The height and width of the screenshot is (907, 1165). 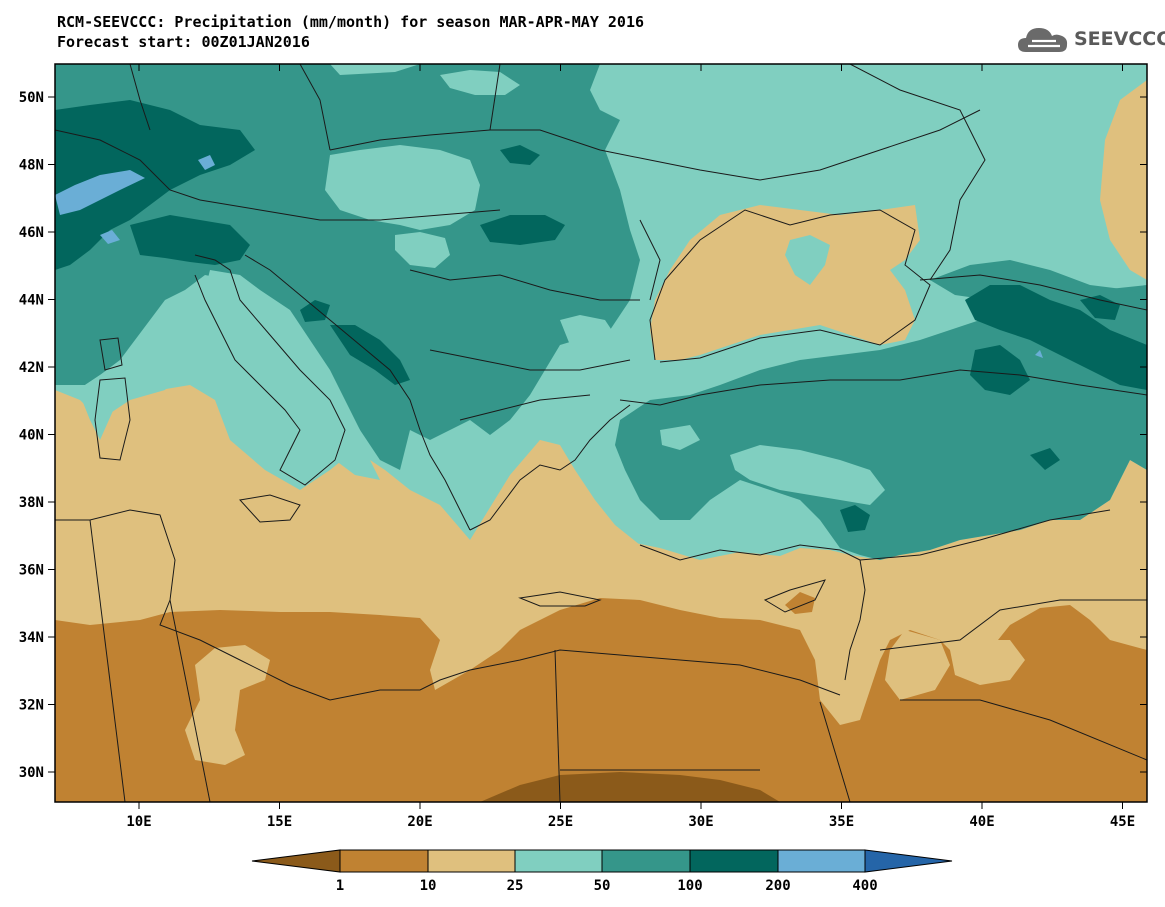 I want to click on coast-sicily, so click(x=270, y=508).